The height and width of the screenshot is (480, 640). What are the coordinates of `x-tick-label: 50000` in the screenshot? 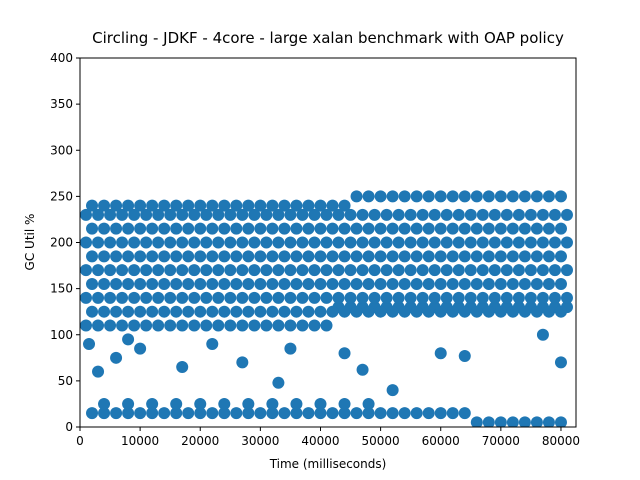 It's located at (381, 441).